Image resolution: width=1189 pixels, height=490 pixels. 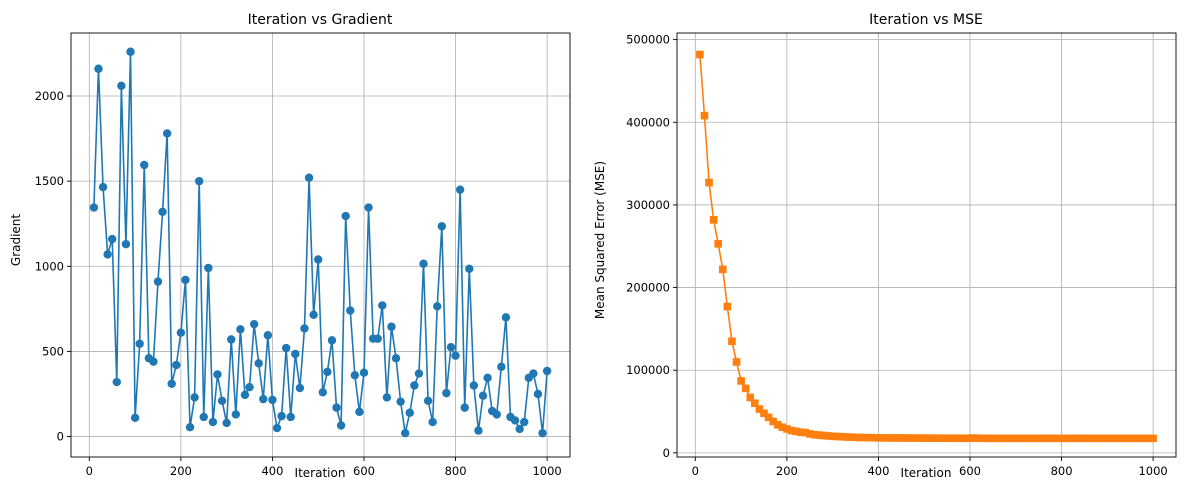 What do you see at coordinates (1062, 471) in the screenshot?
I see `mse-xtick-label: 800` at bounding box center [1062, 471].